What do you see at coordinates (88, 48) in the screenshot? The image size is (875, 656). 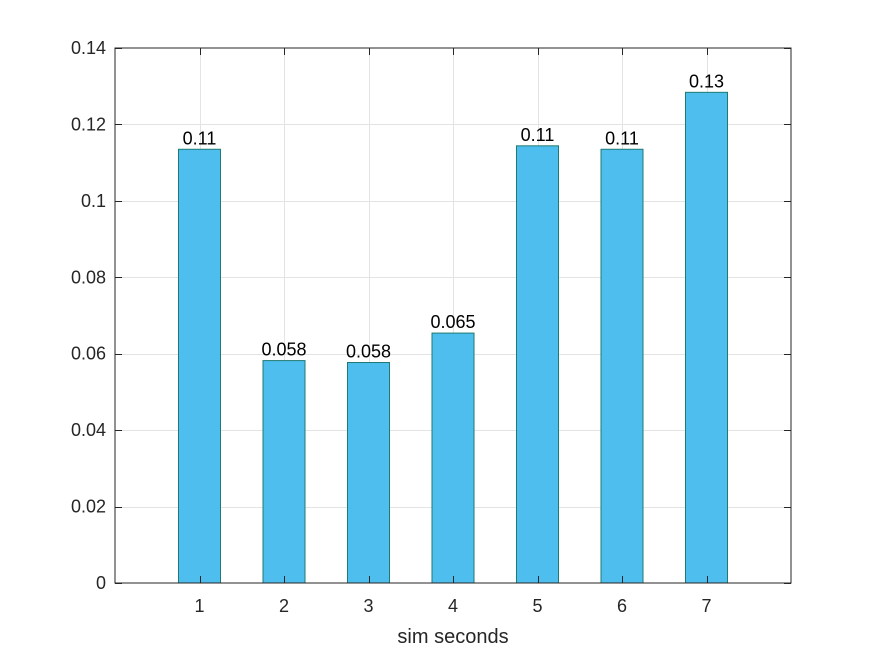 I see `y-tick-label: 0.14` at bounding box center [88, 48].